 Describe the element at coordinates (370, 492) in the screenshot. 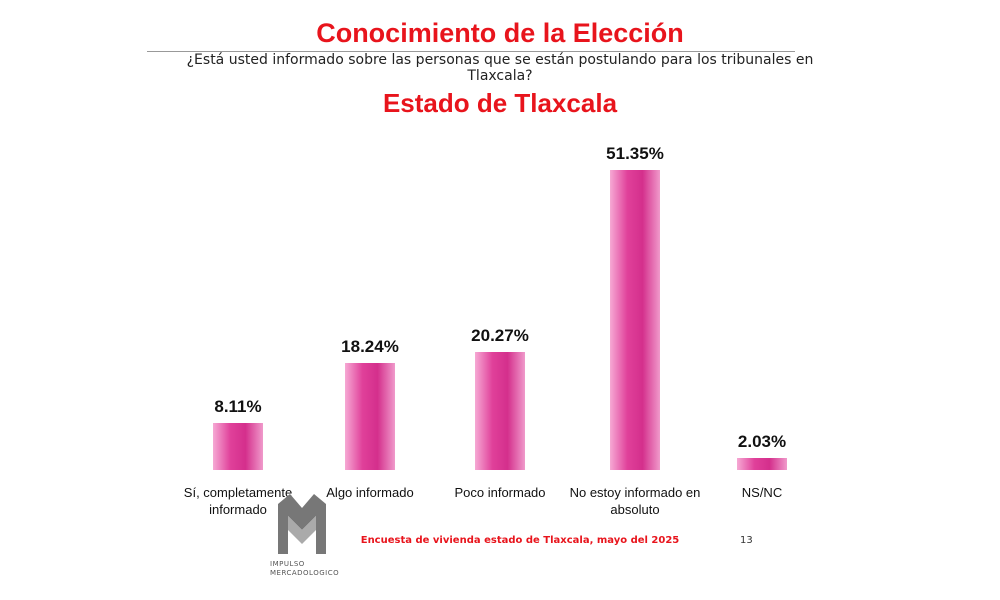

I see `category-label: Algo informado` at that location.